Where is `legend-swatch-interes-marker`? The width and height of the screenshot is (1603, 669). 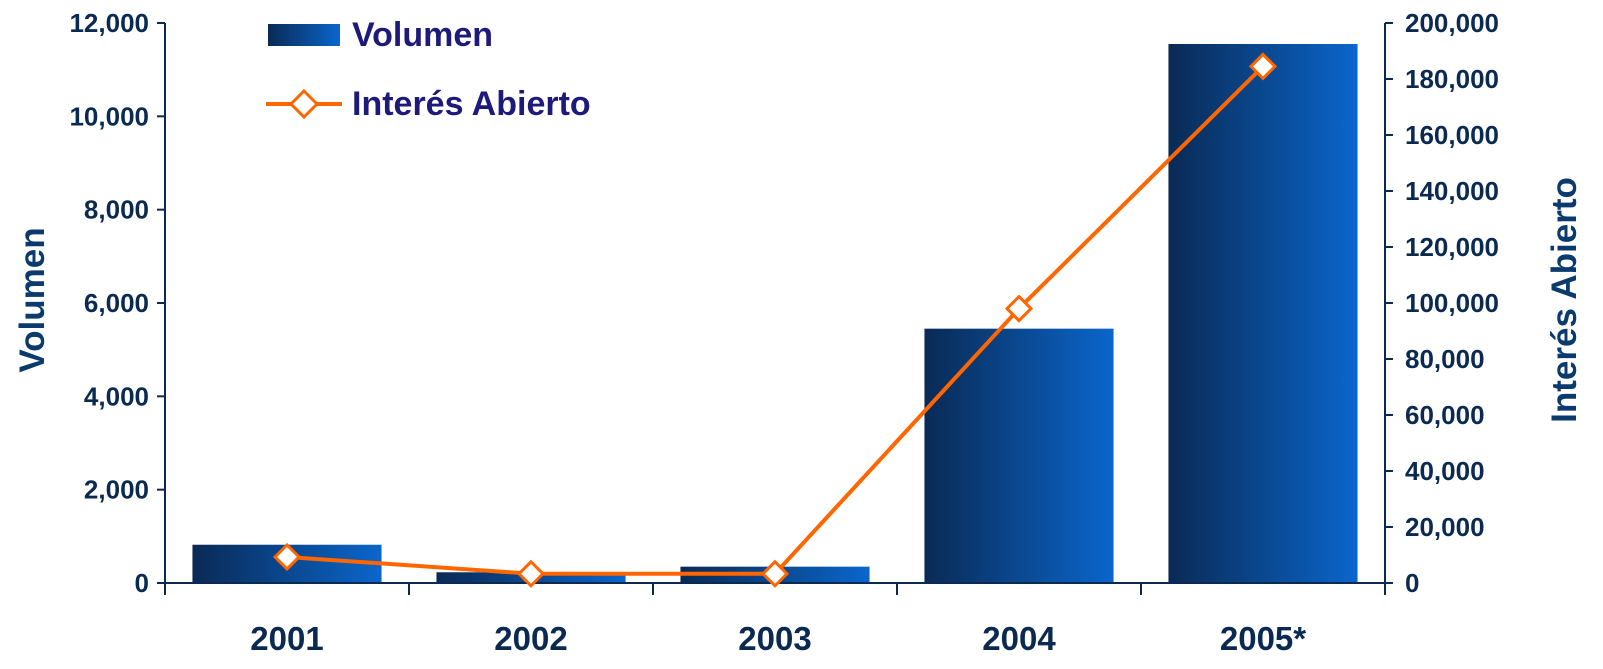 legend-swatch-interes-marker is located at coordinates (304, 104).